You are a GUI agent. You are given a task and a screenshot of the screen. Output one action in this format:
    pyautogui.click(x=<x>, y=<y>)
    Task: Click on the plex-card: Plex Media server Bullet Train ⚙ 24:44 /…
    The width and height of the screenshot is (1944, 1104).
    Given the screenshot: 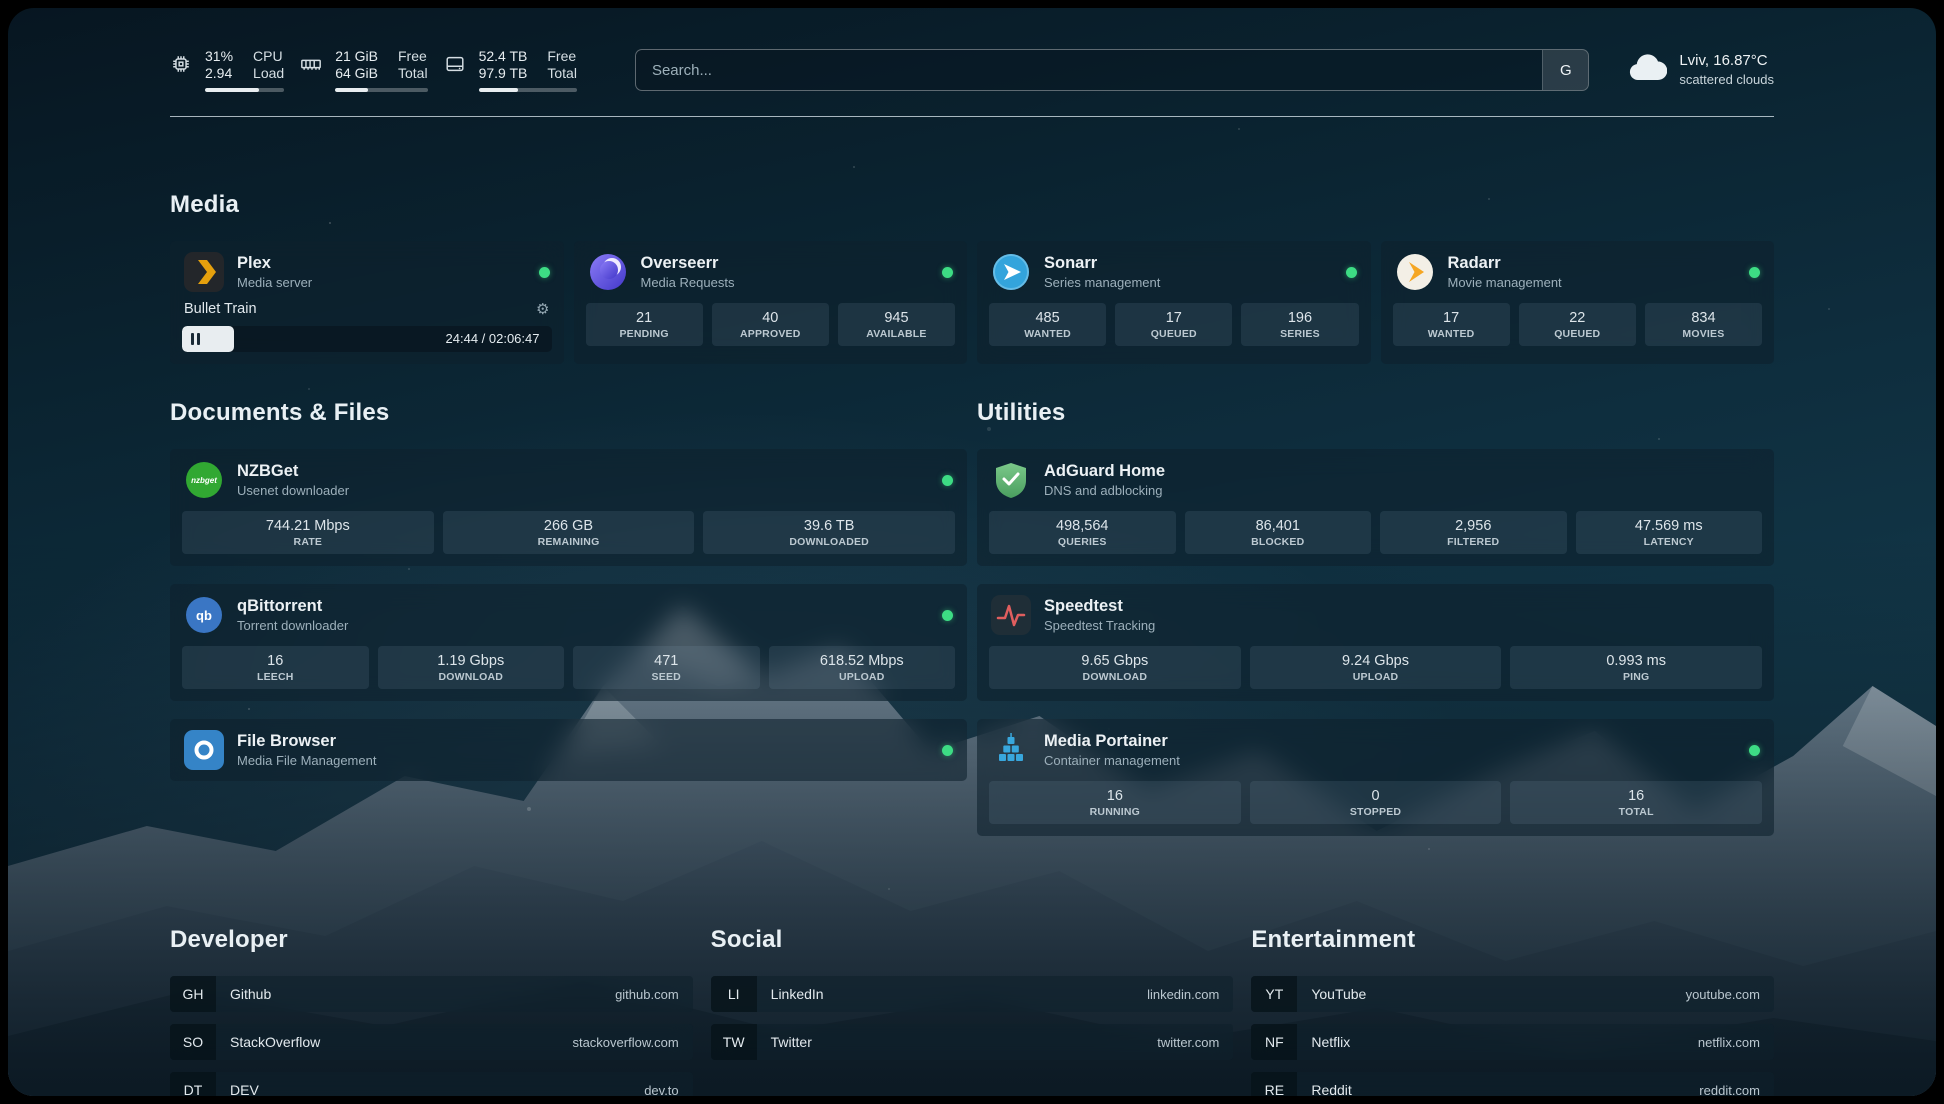 What is the action you would take?
    pyautogui.click(x=367, y=302)
    